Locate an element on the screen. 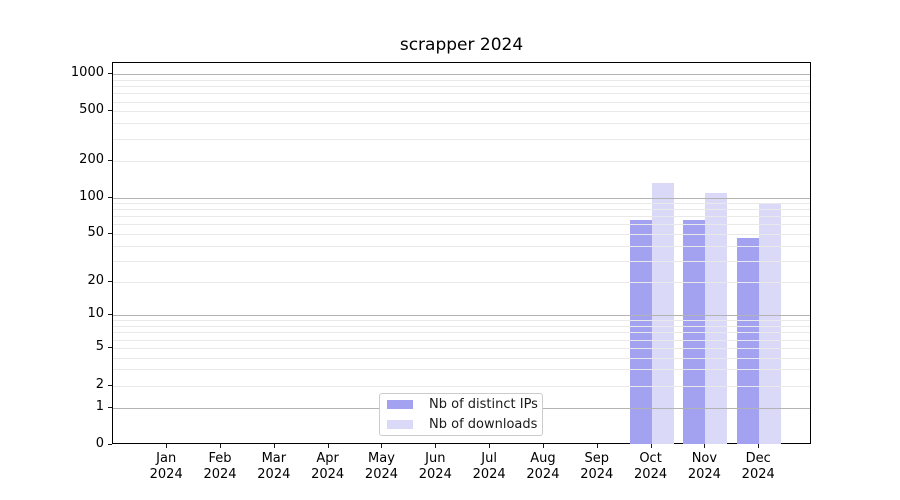 The width and height of the screenshot is (900, 500). x-axis-tick-label: Apr 2024 is located at coordinates (328, 466).